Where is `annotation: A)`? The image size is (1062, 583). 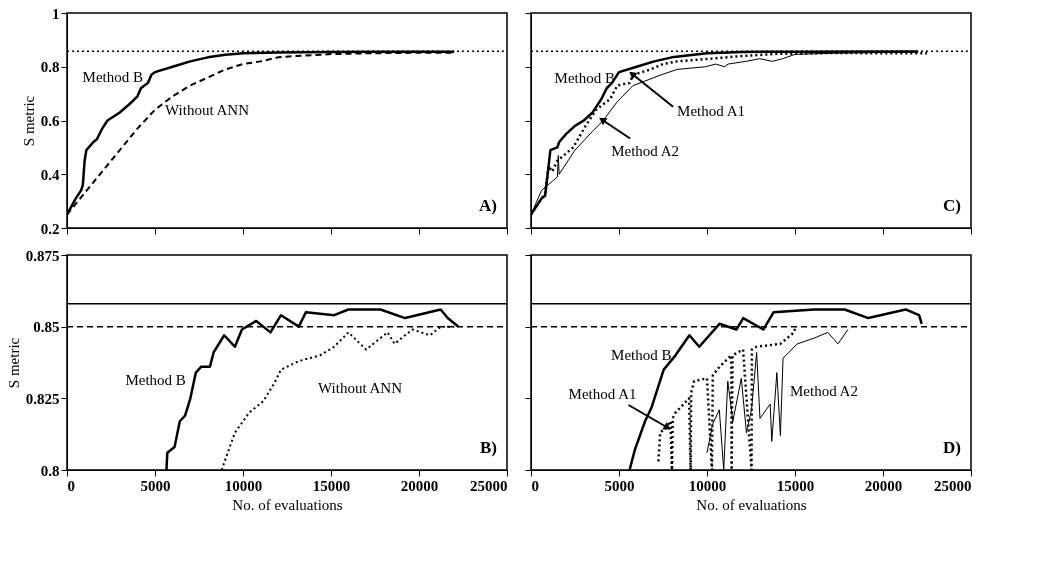
annotation: A) is located at coordinates (488, 205).